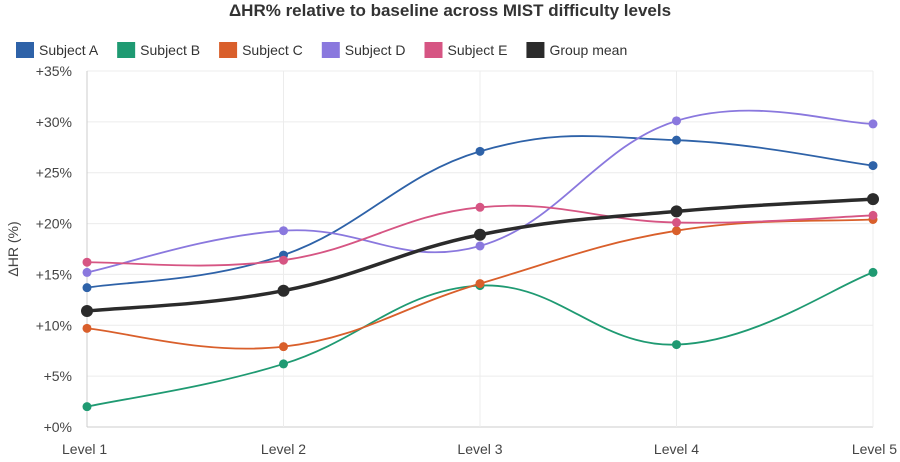 The height and width of the screenshot is (462, 900). What do you see at coordinates (58, 376) in the screenshot?
I see `y-tick-label: +5%` at bounding box center [58, 376].